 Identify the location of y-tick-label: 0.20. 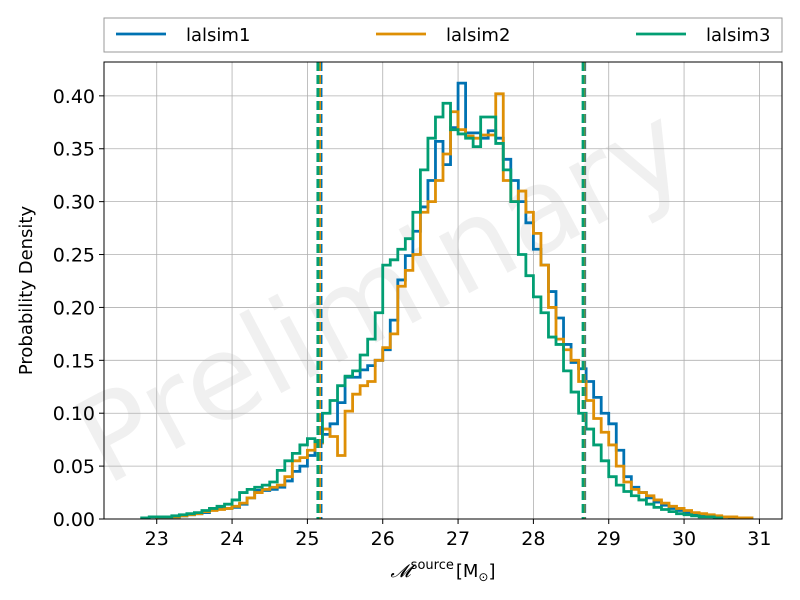
(74, 308).